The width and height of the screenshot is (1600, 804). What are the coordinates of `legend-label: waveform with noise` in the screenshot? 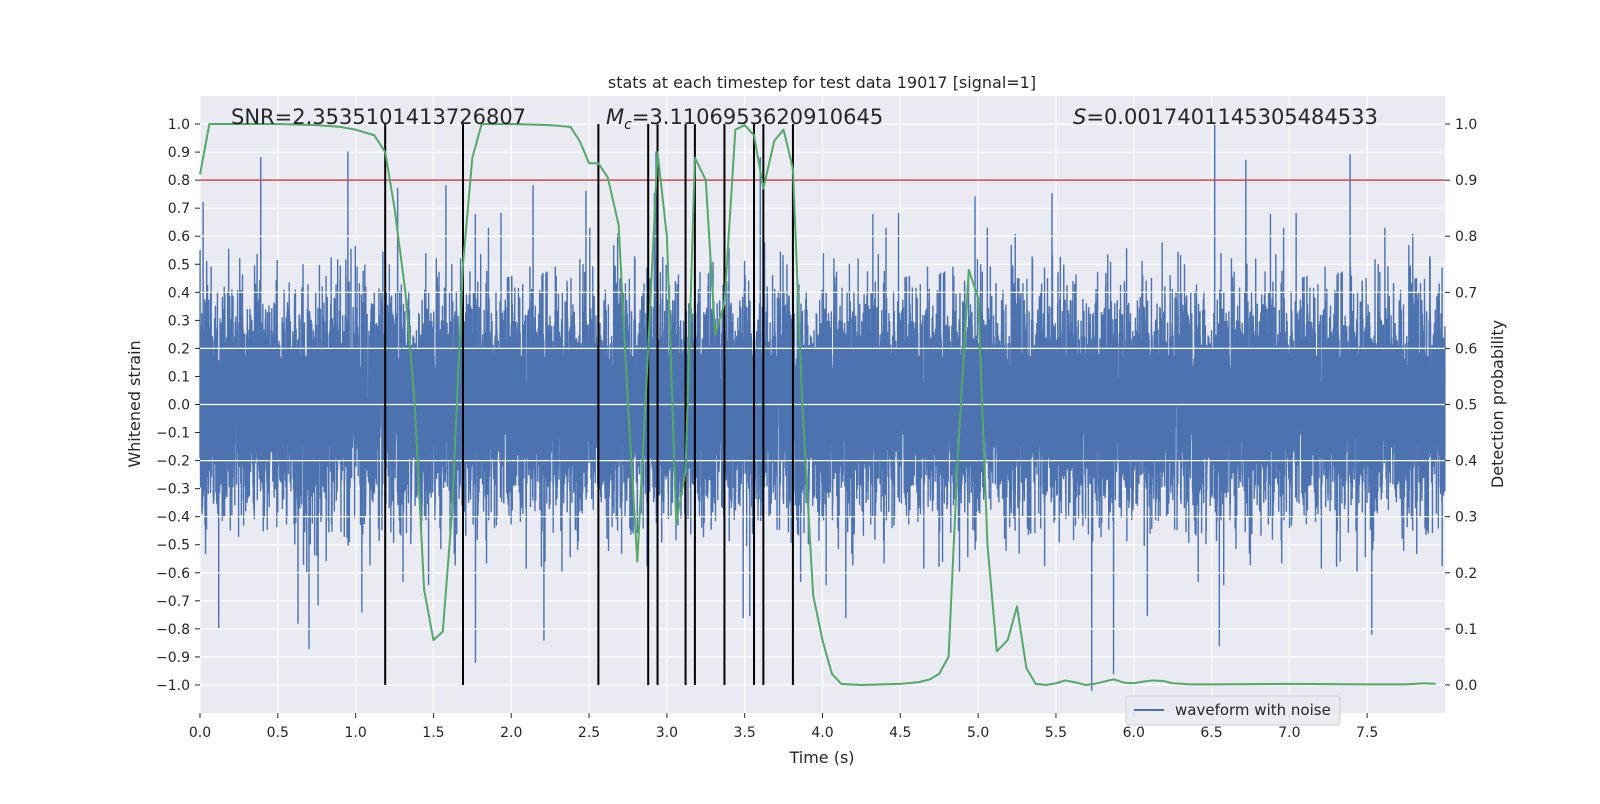 It's located at (1253, 710).